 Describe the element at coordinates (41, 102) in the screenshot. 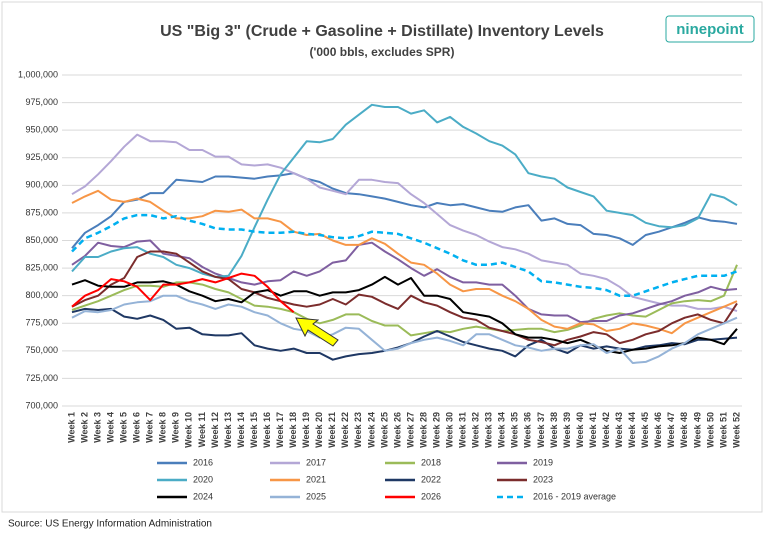

I see `y-tick-label: 975,000` at that location.